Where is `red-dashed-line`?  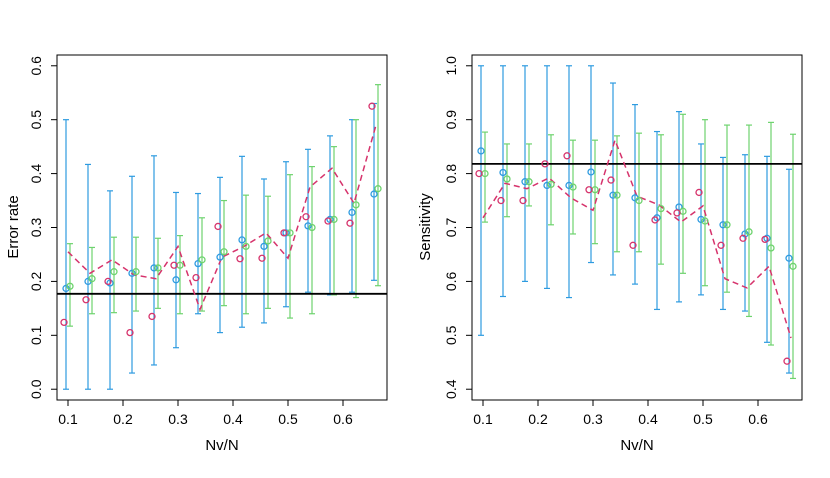 red-dashed-line is located at coordinates (222, 218).